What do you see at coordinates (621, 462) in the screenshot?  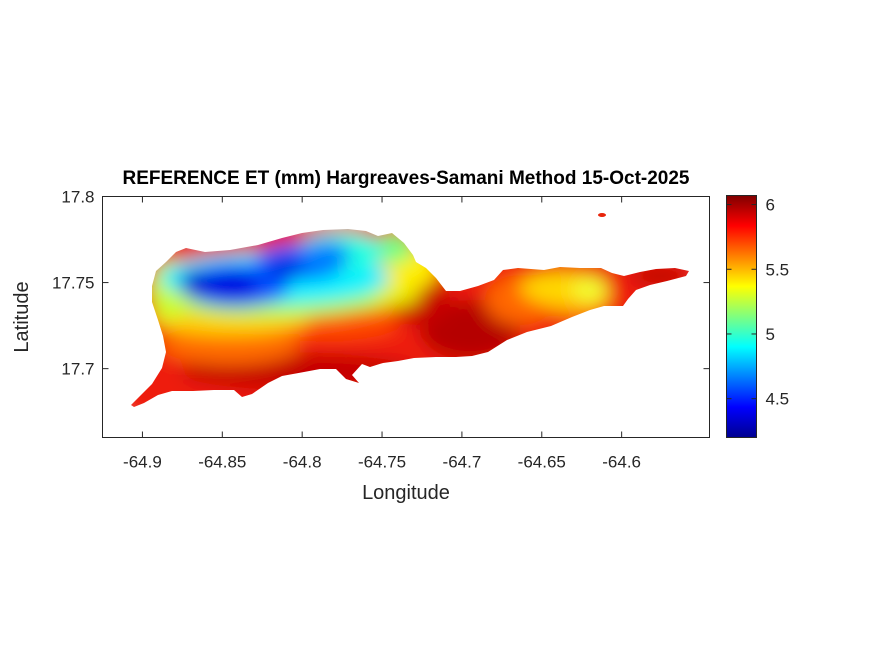 I see `x-tick-label: -64.6` at bounding box center [621, 462].